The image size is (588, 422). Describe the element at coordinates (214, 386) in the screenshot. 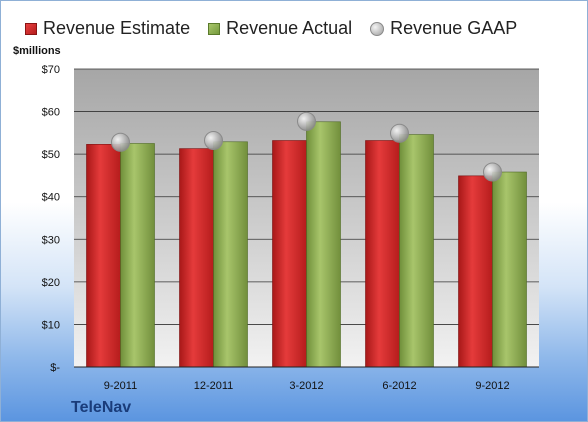

I see `x-tick-label: 12-2011` at that location.